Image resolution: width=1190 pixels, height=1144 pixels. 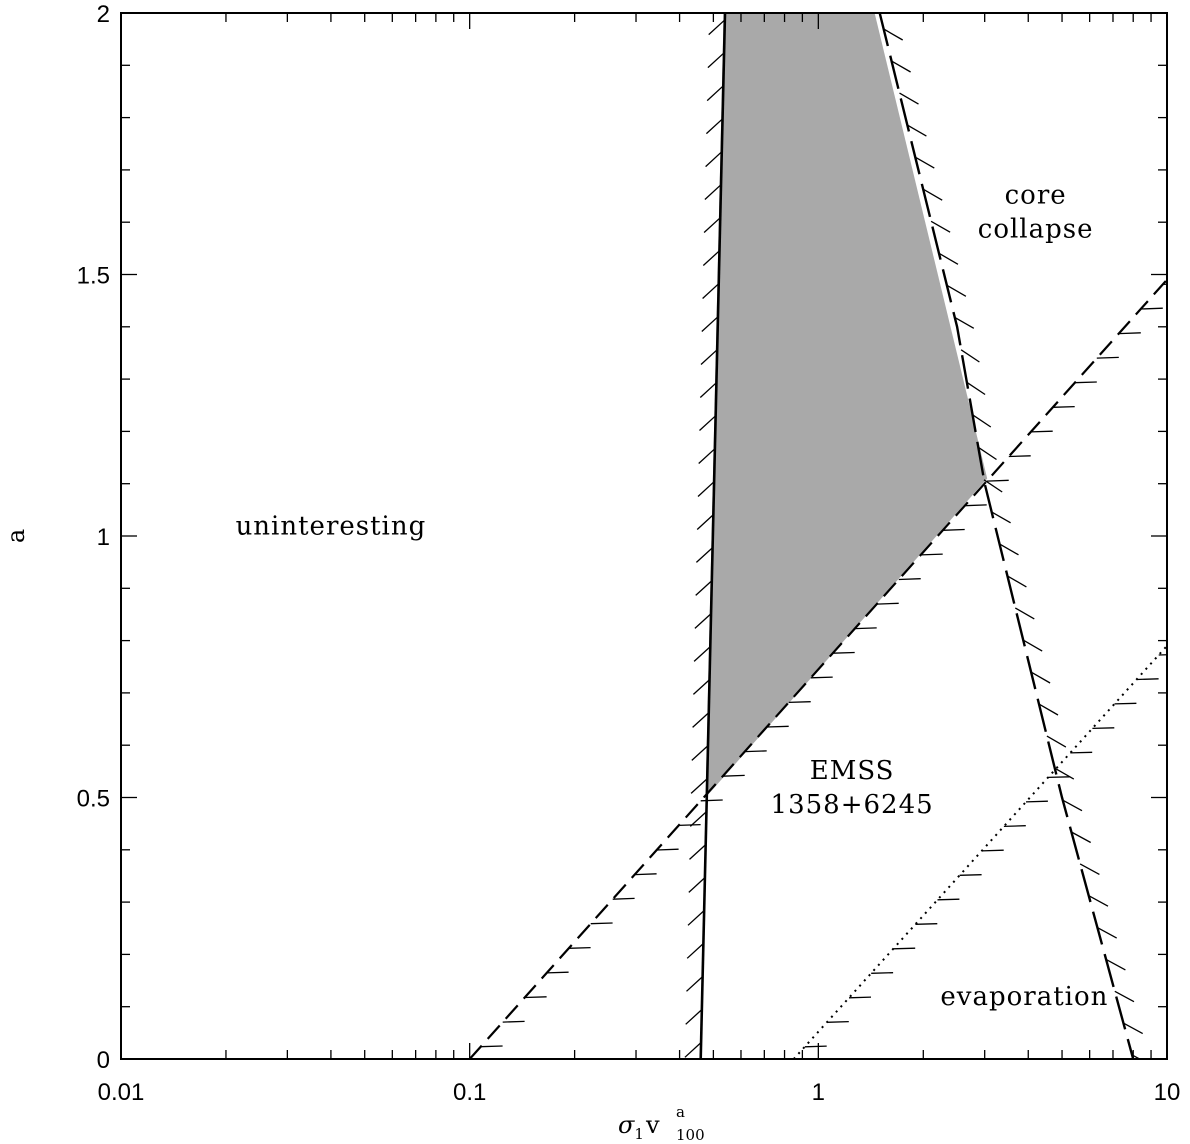 I want to click on x-axis-title-sub: 100, so click(x=690, y=1135).